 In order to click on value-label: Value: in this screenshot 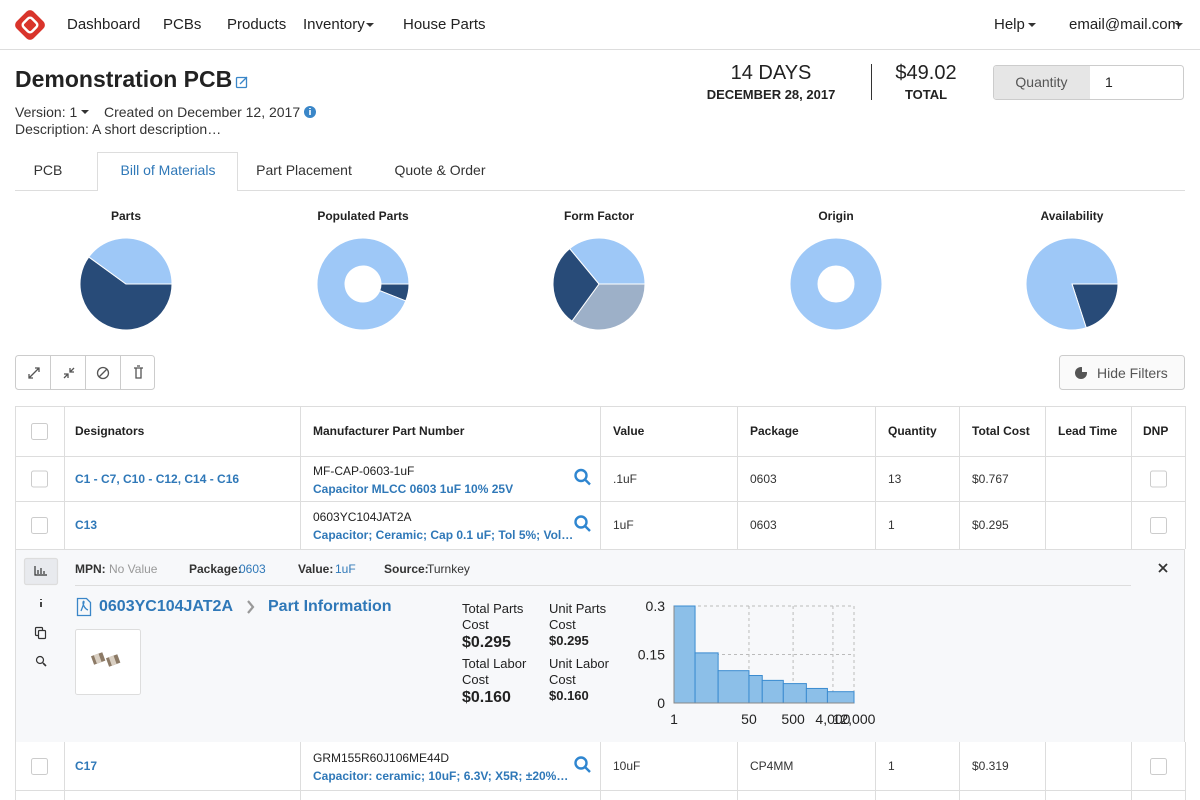, I will do `click(316, 569)`.